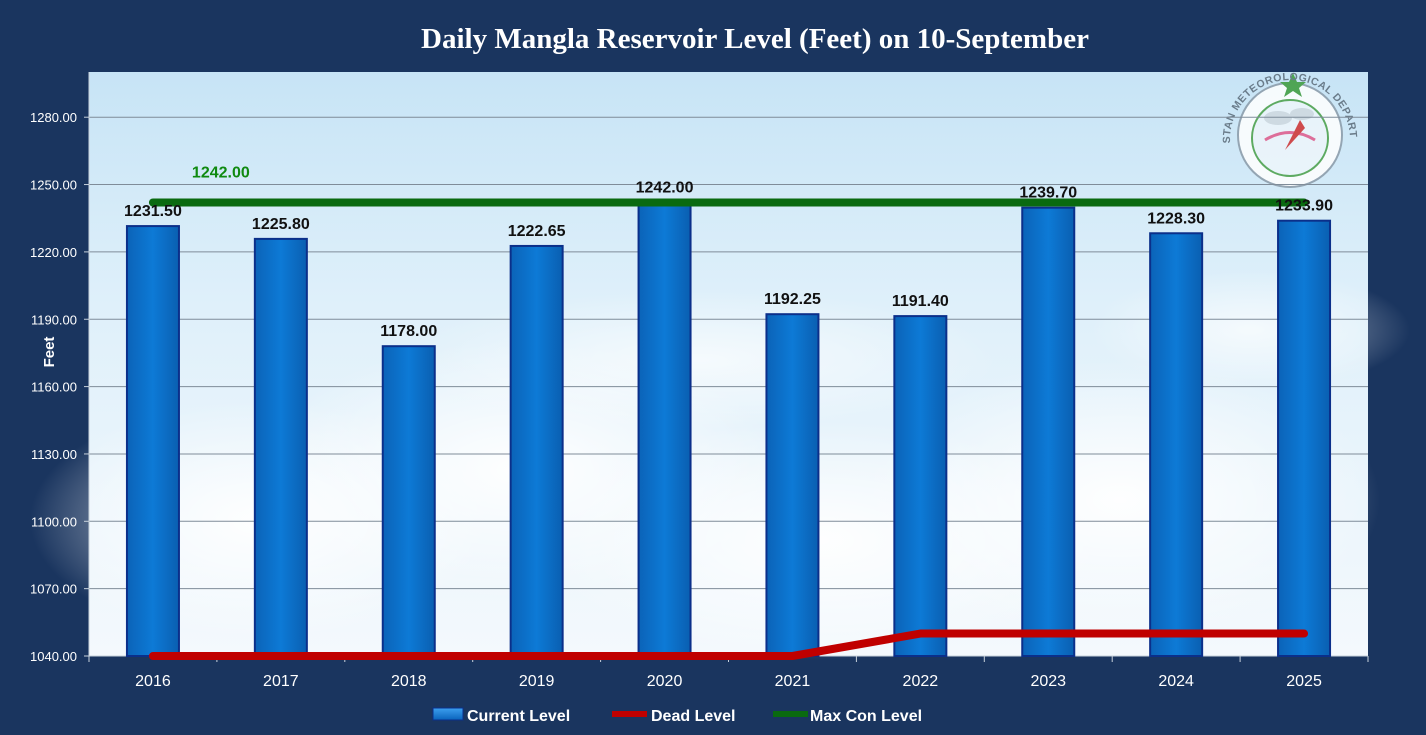 The width and height of the screenshot is (1426, 735). What do you see at coordinates (1048, 431) in the screenshot?
I see `bar-2023` at bounding box center [1048, 431].